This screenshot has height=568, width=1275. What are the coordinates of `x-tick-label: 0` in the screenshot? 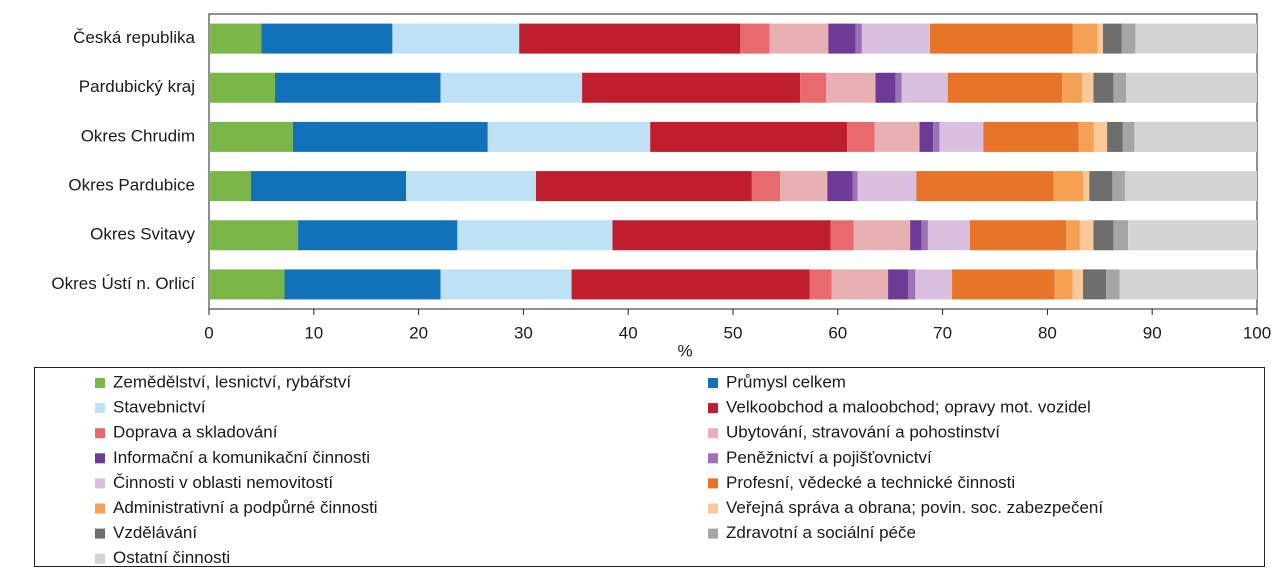 It's located at (208, 332).